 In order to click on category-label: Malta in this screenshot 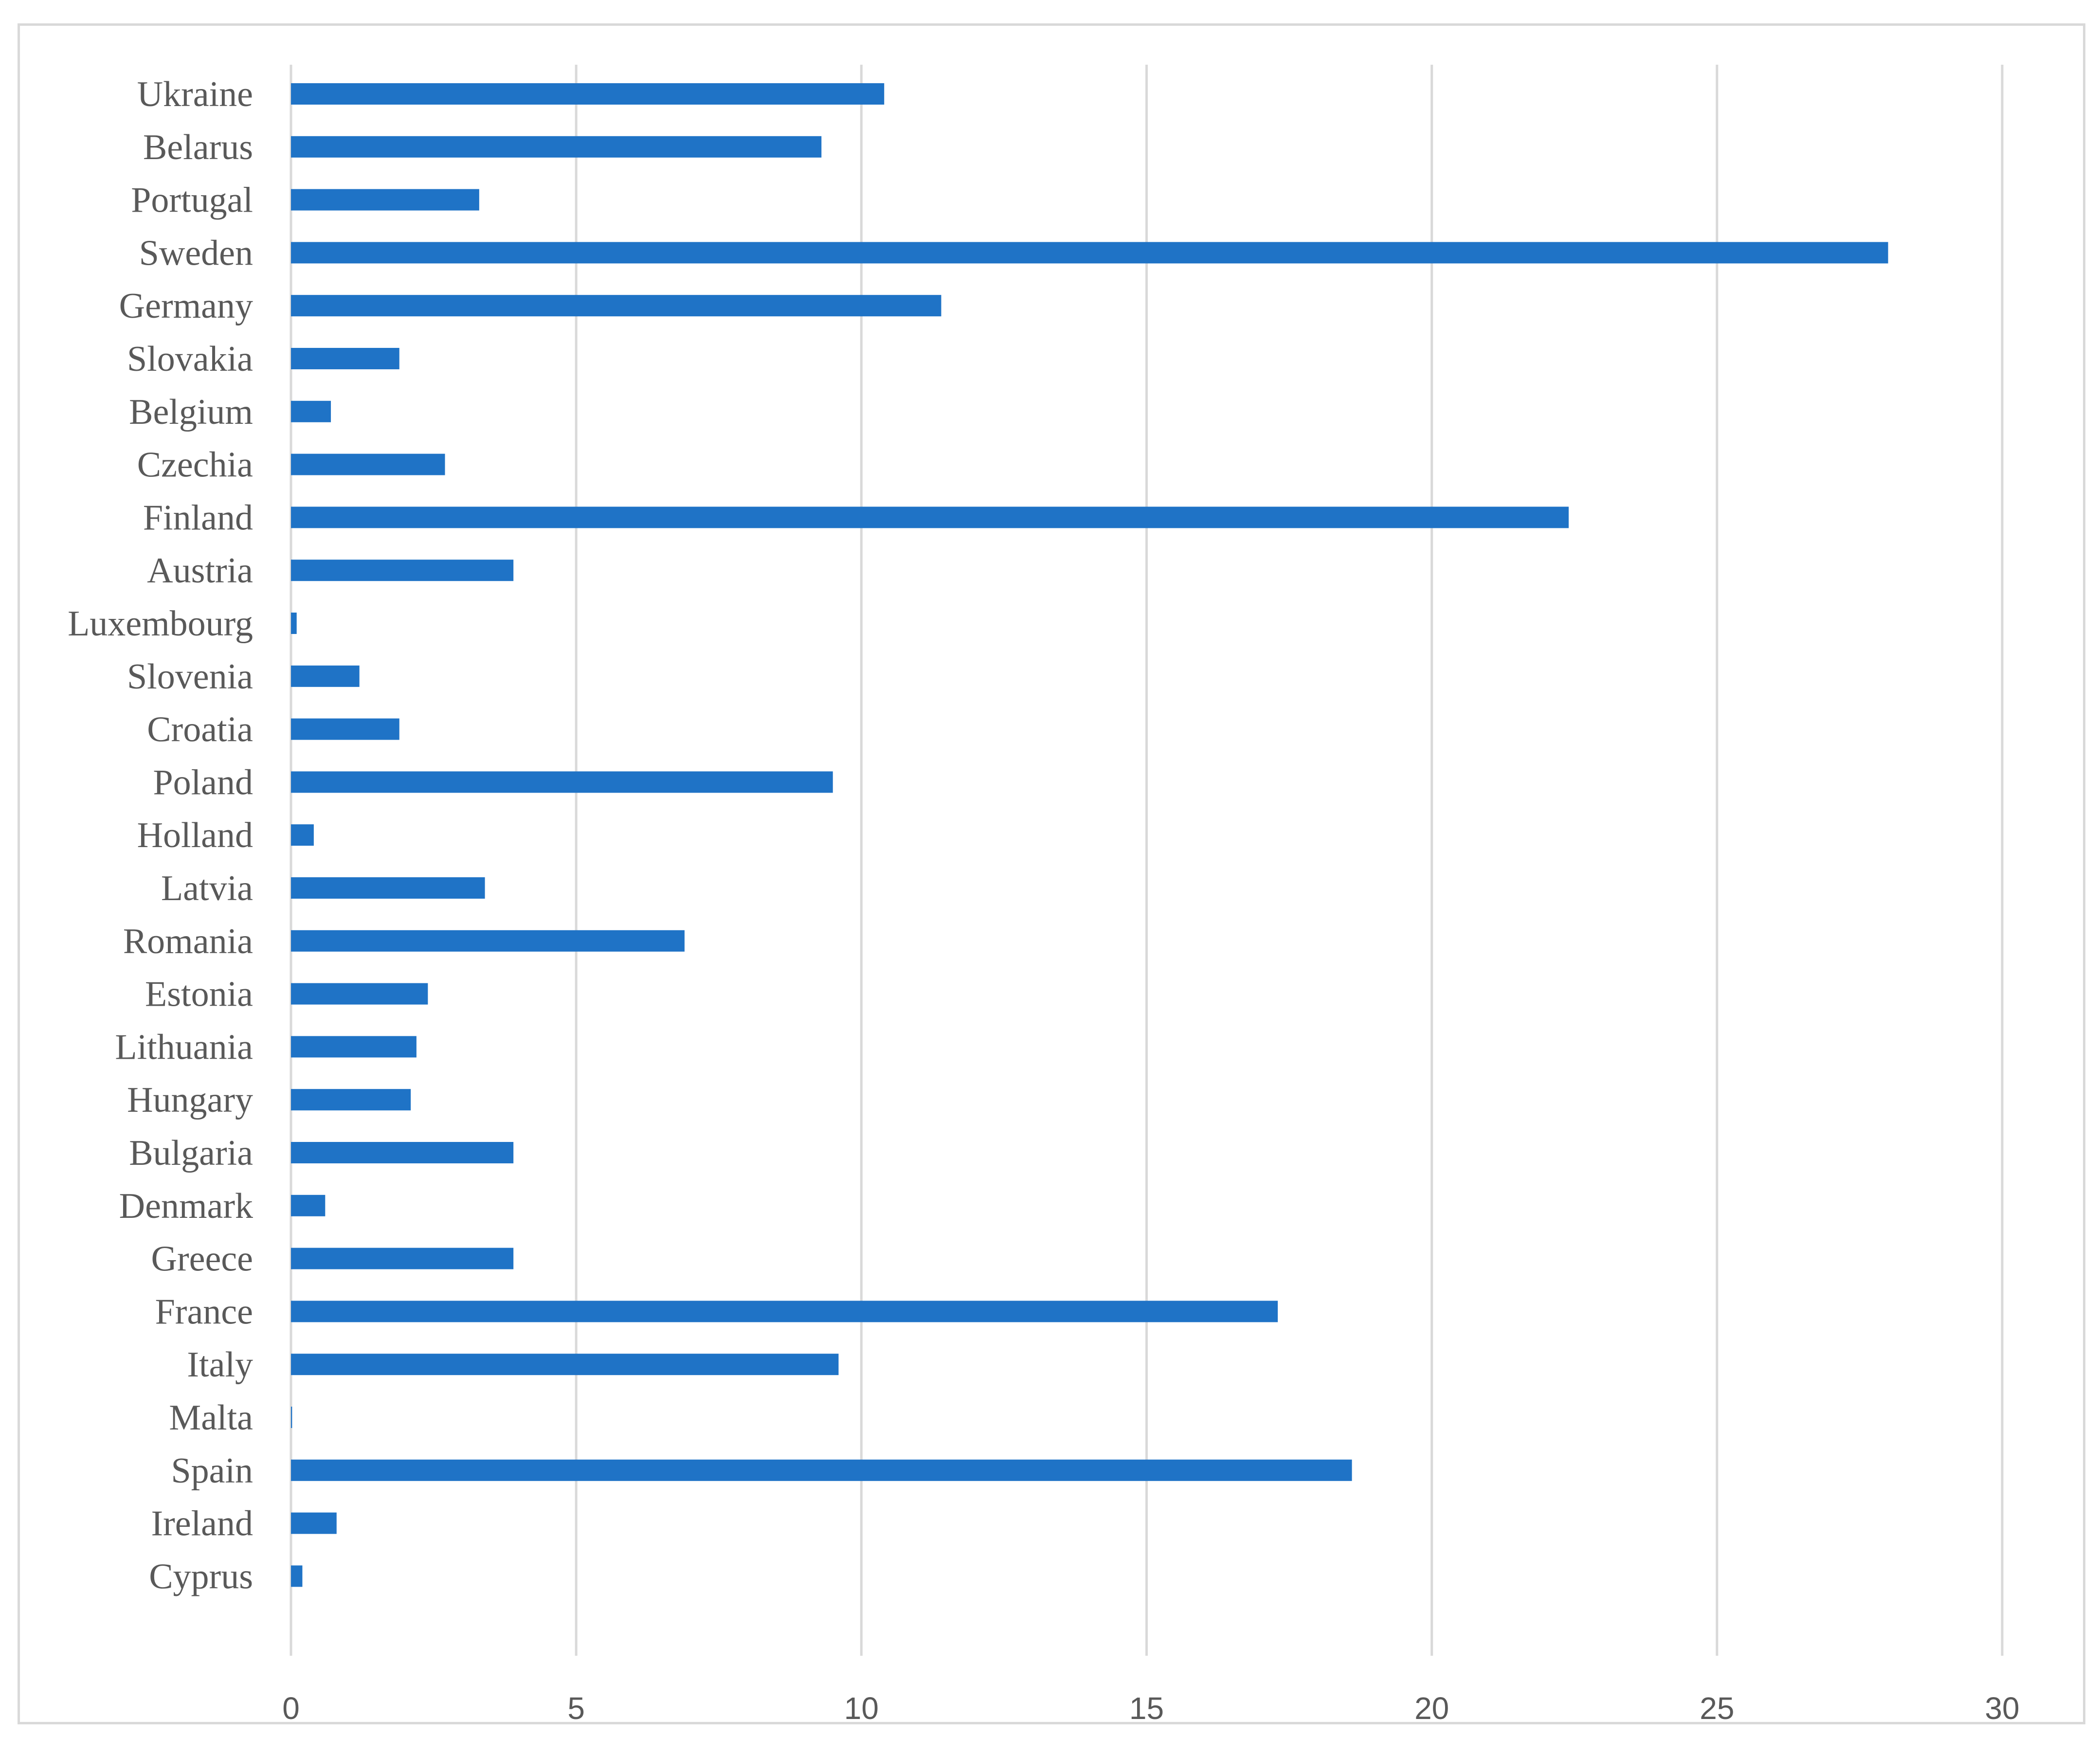, I will do `click(211, 1418)`.